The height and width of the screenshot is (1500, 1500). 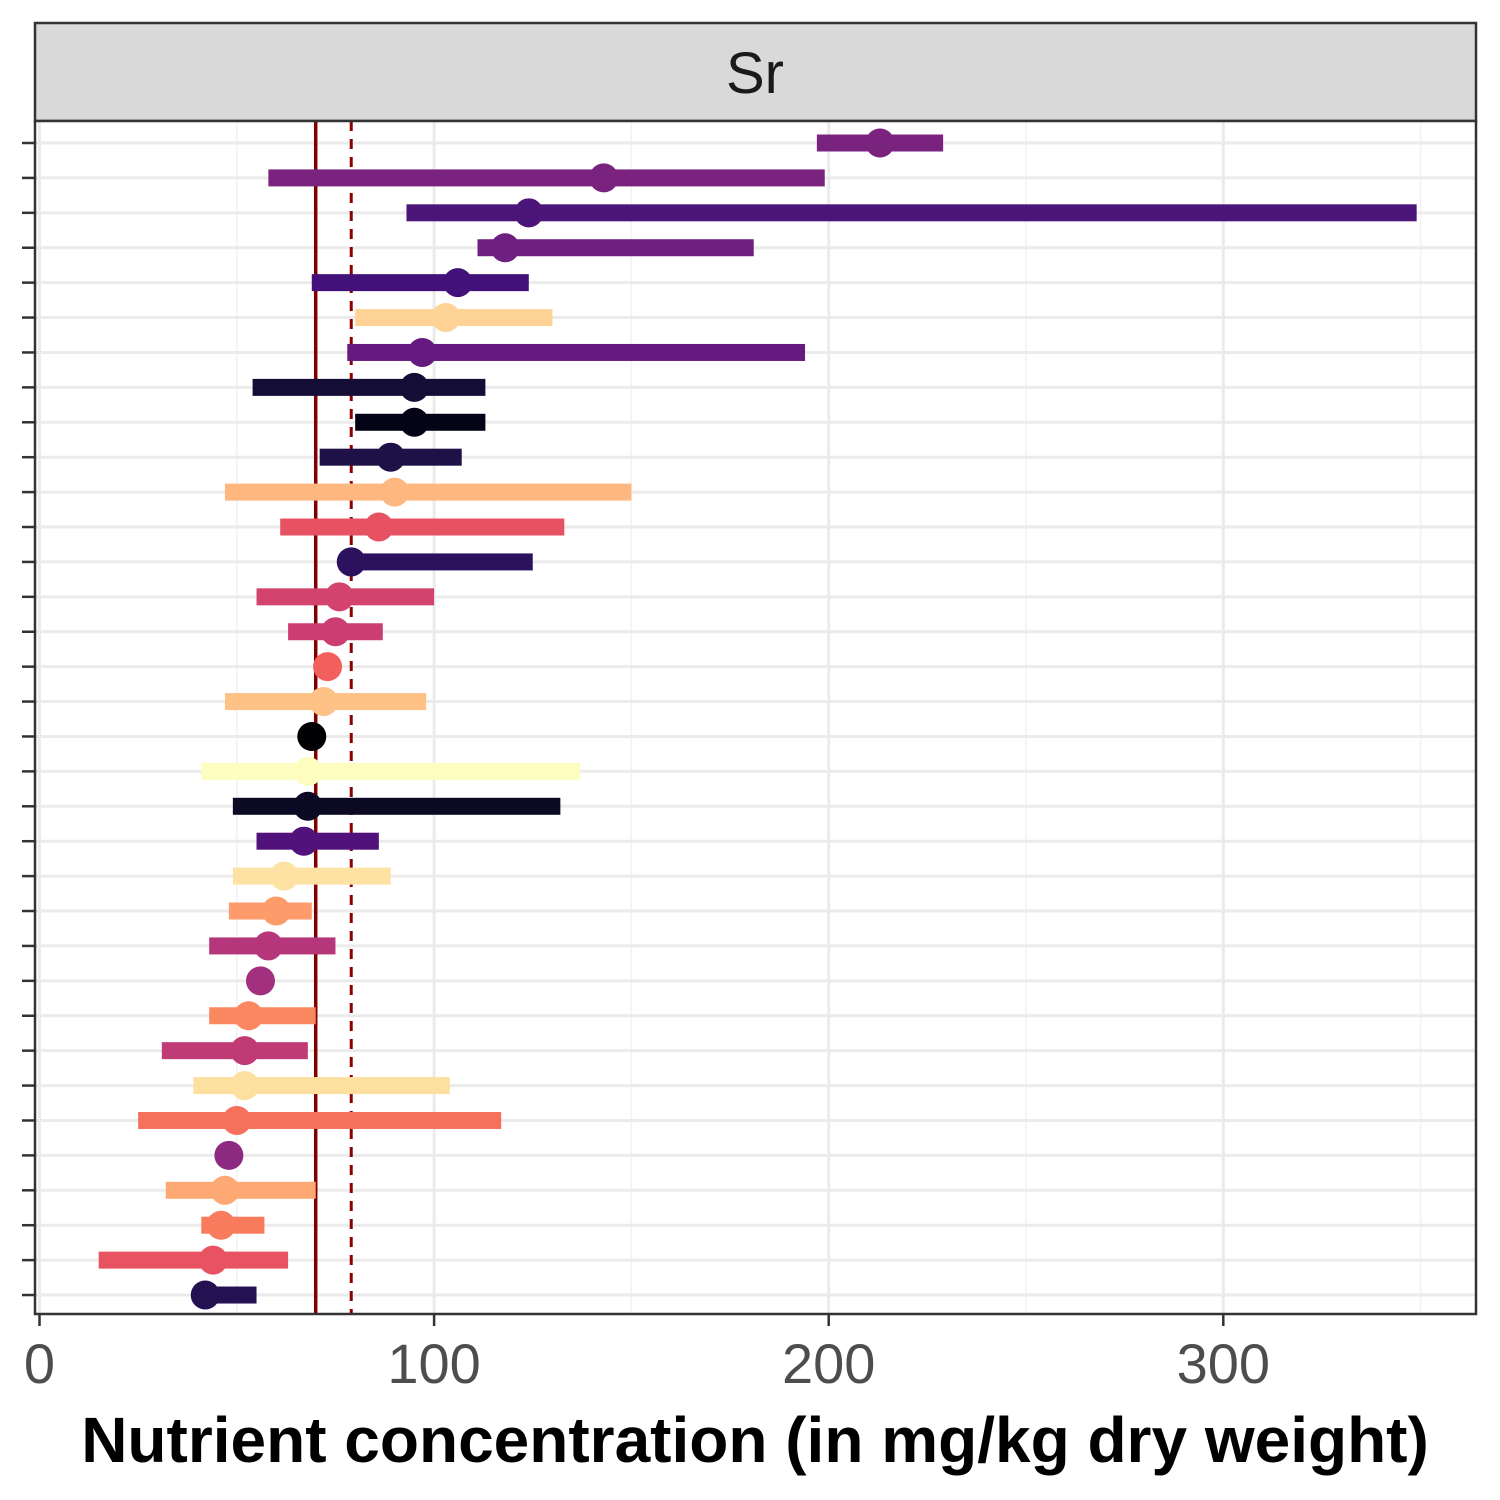 I want to click on x-tick-label: 0, so click(x=39, y=1363).